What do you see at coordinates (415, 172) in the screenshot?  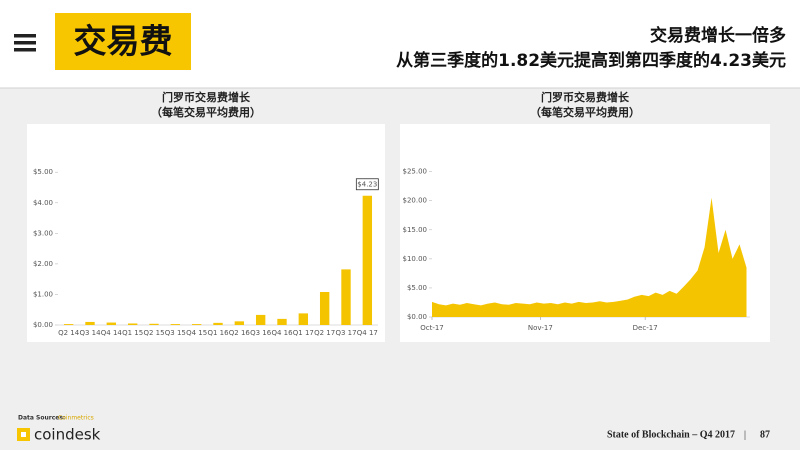 I see `y-tick-label: $25.00` at bounding box center [415, 172].